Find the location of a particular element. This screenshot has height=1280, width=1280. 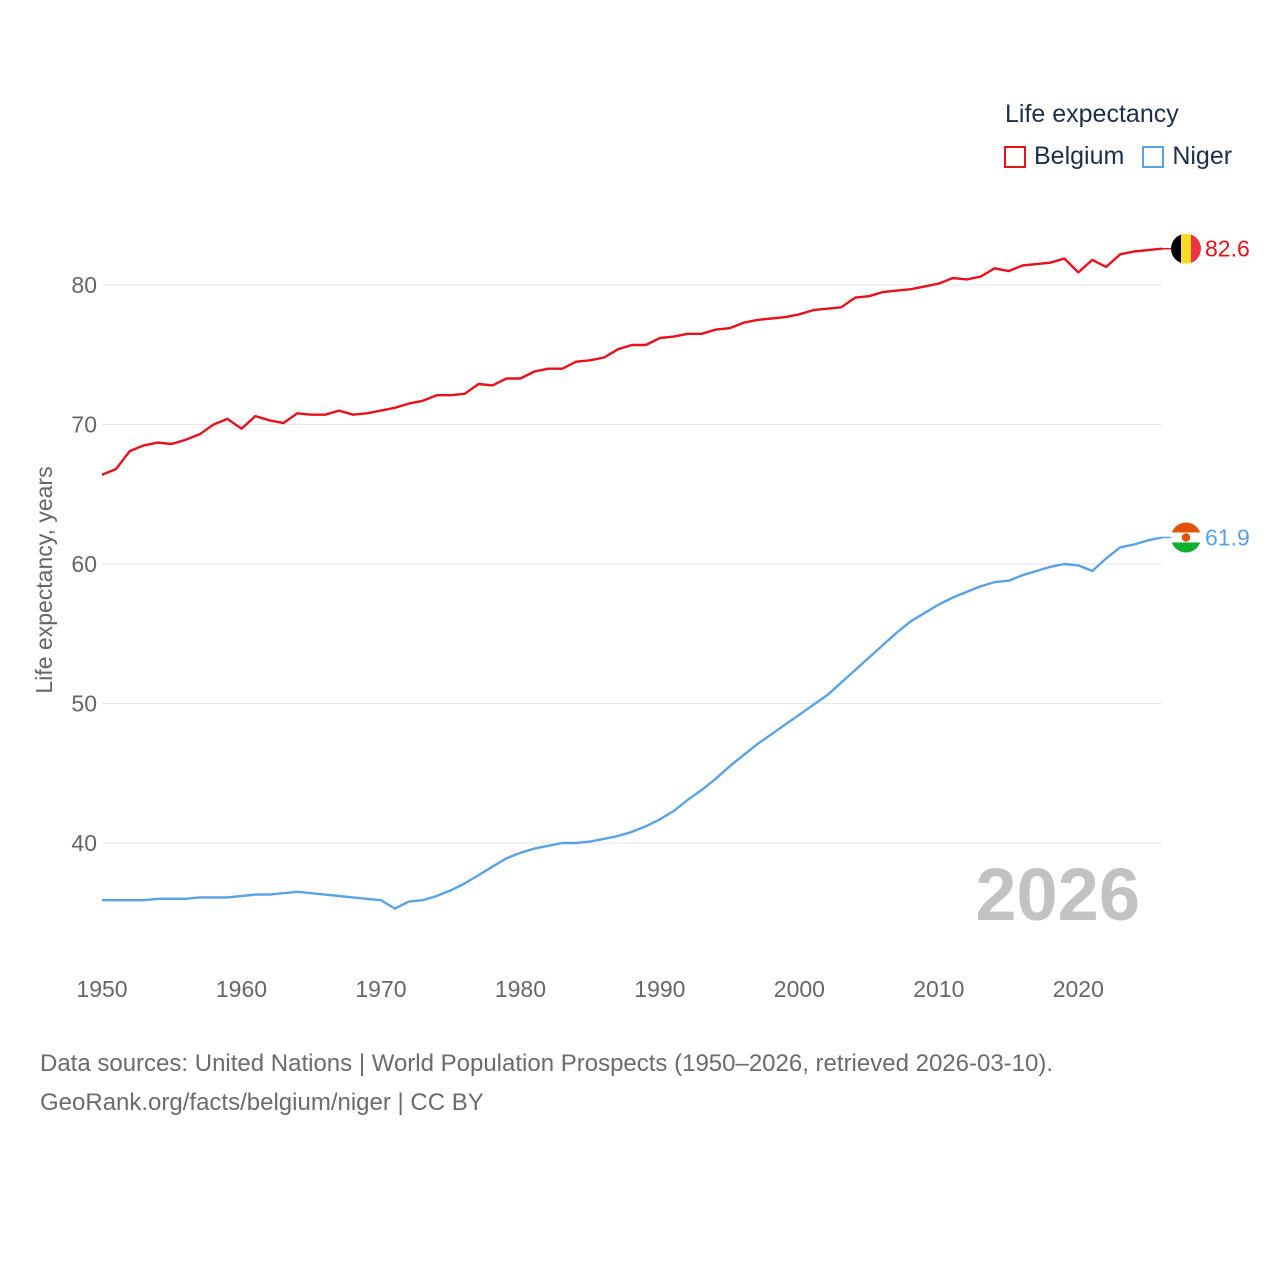

x-tick-label-2010: 2010 is located at coordinates (938, 989).